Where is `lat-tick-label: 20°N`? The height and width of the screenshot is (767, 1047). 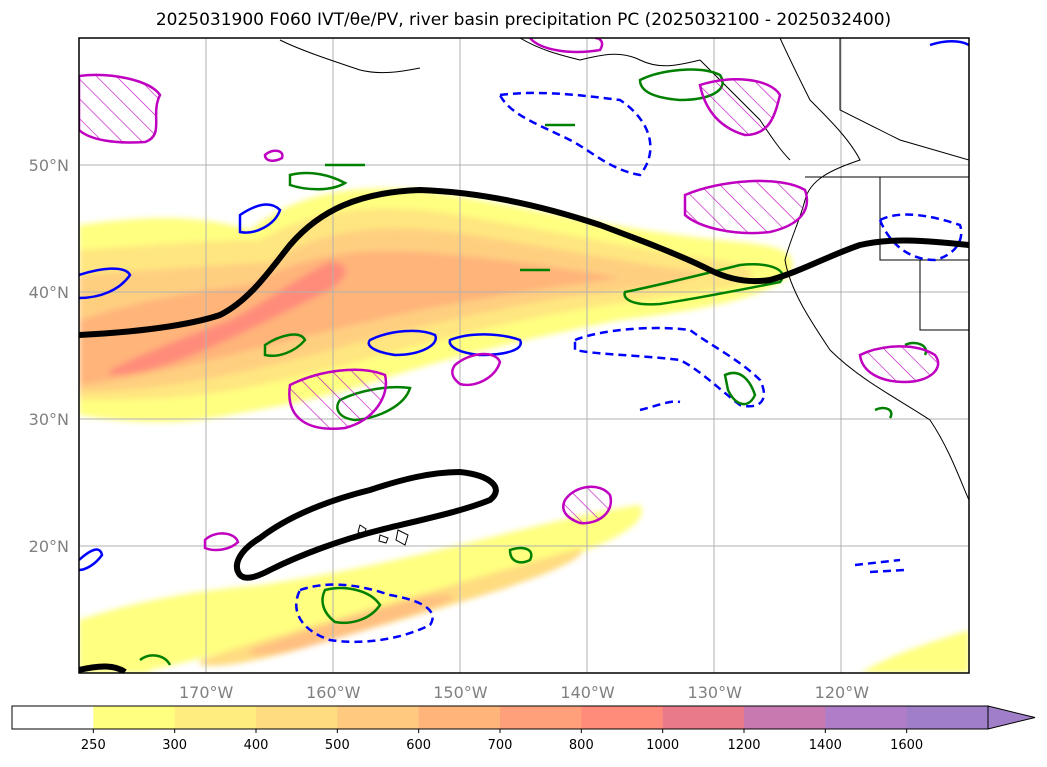 lat-tick-label: 20°N is located at coordinates (49, 546).